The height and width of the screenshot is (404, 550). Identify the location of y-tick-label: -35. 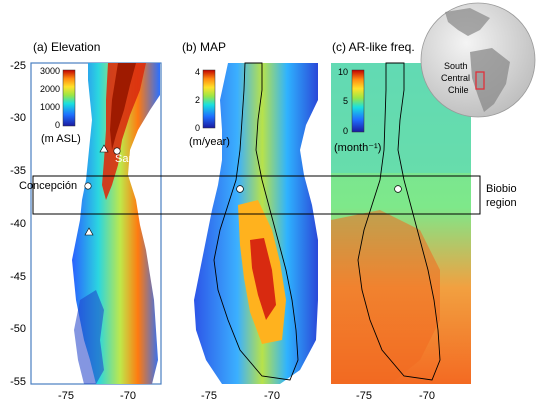
(18, 171).